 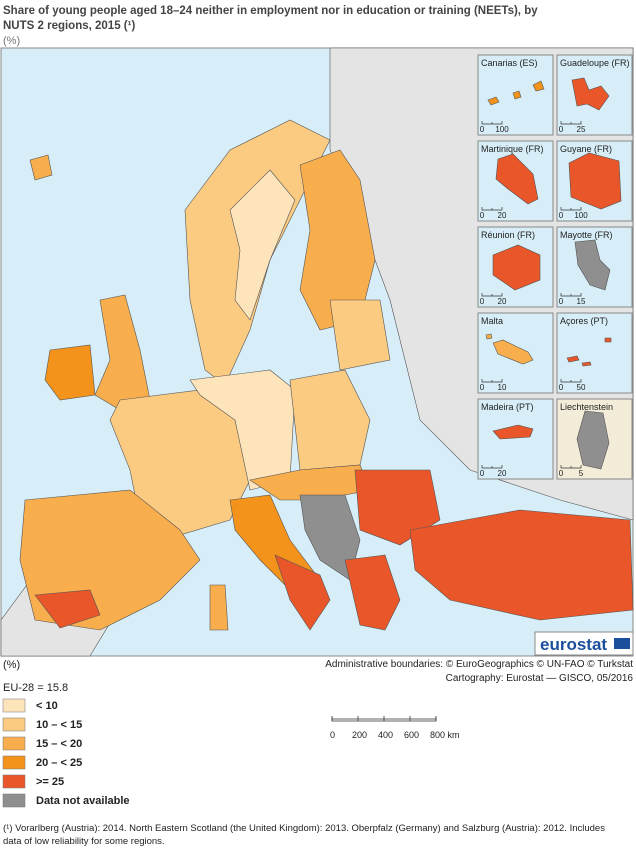 I want to click on inset-name: Martinique (FR), so click(x=512, y=149).